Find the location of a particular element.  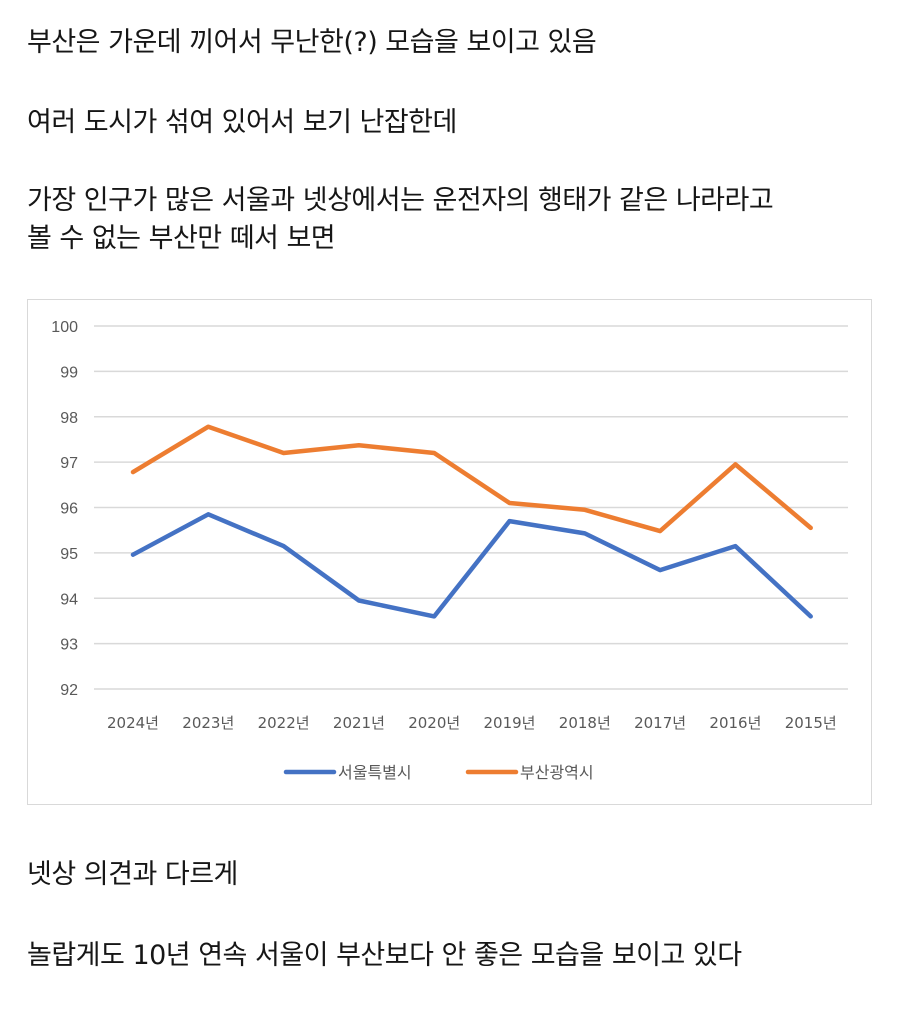

x-axis-tick-label: 2024년 is located at coordinates (133, 723).